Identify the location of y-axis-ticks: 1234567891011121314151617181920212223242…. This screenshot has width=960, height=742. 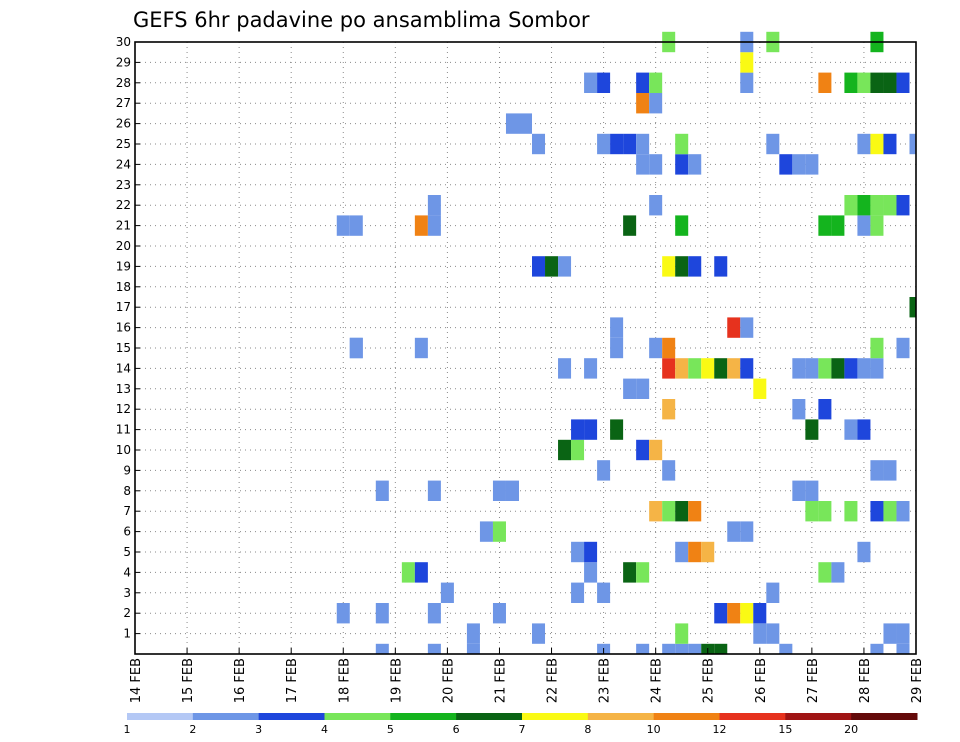
(128, 338).